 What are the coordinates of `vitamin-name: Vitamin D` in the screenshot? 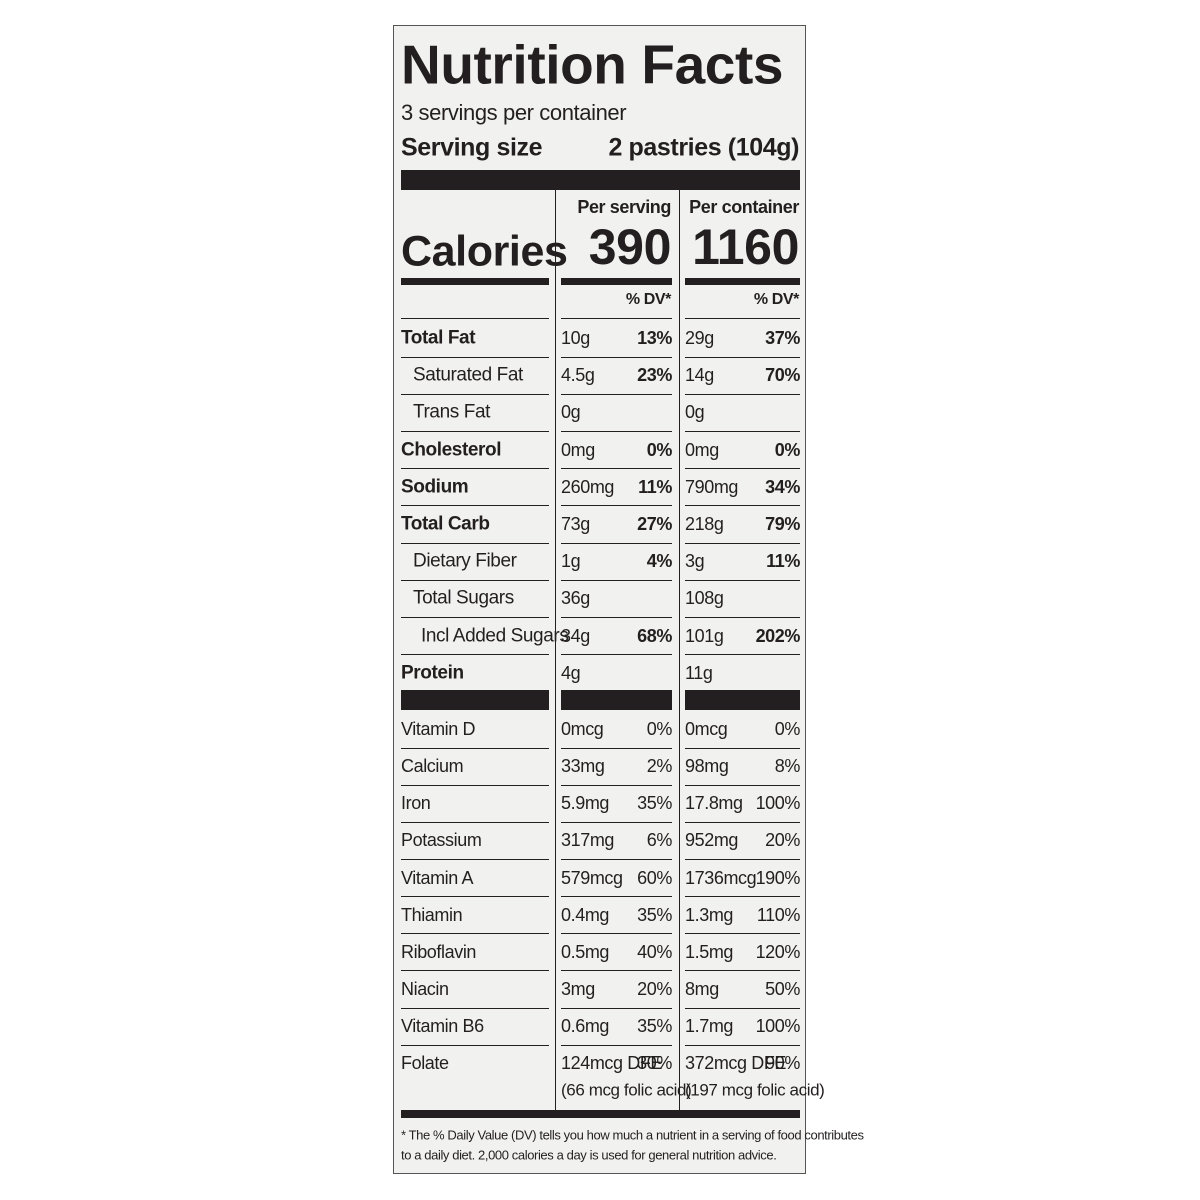 It's located at (438, 729).